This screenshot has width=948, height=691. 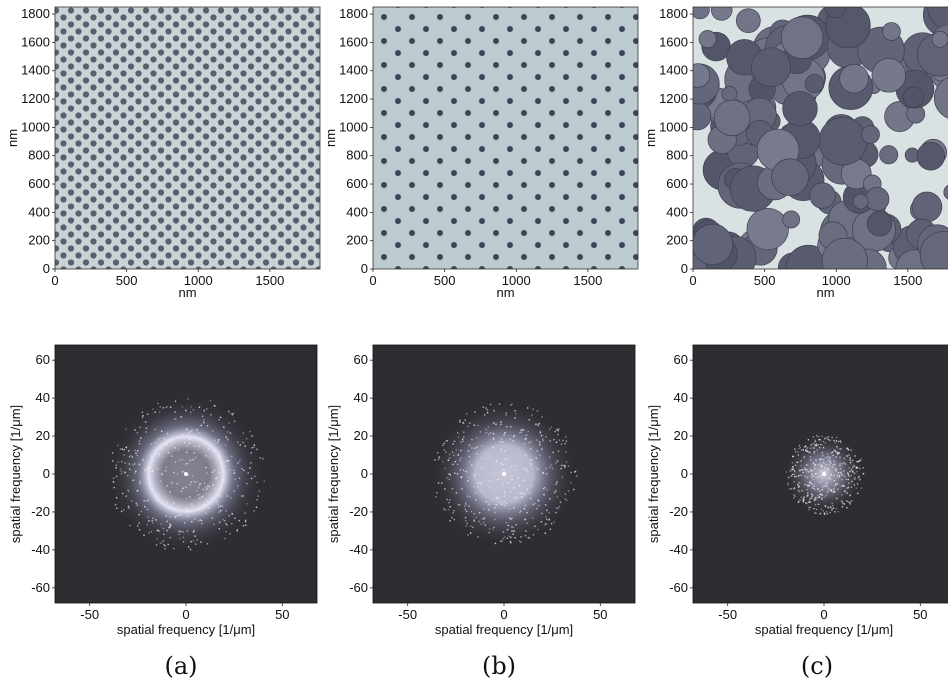 What do you see at coordinates (180, 666) in the screenshot?
I see `panel-caption: (a)` at bounding box center [180, 666].